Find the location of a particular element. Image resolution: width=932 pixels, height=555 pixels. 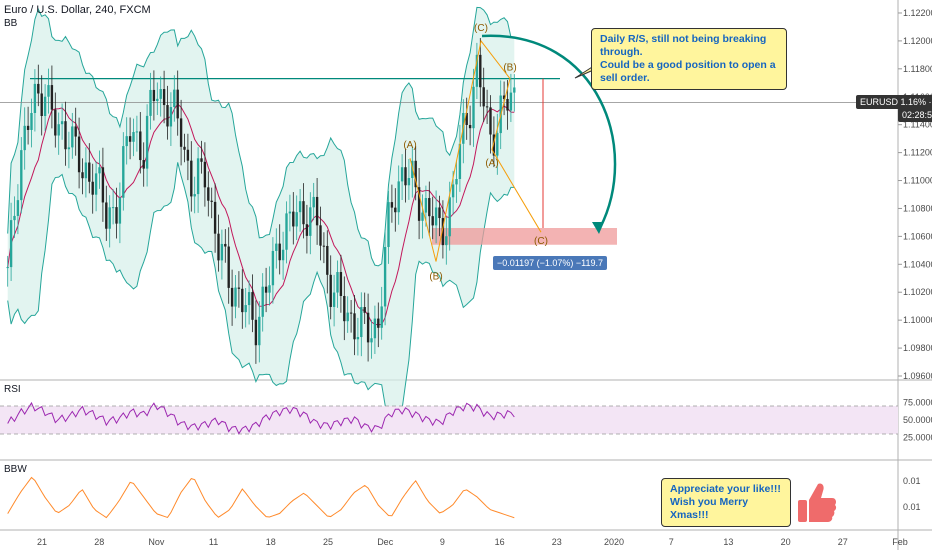

price-tick-label: 1.10200 is located at coordinates (917, 292).